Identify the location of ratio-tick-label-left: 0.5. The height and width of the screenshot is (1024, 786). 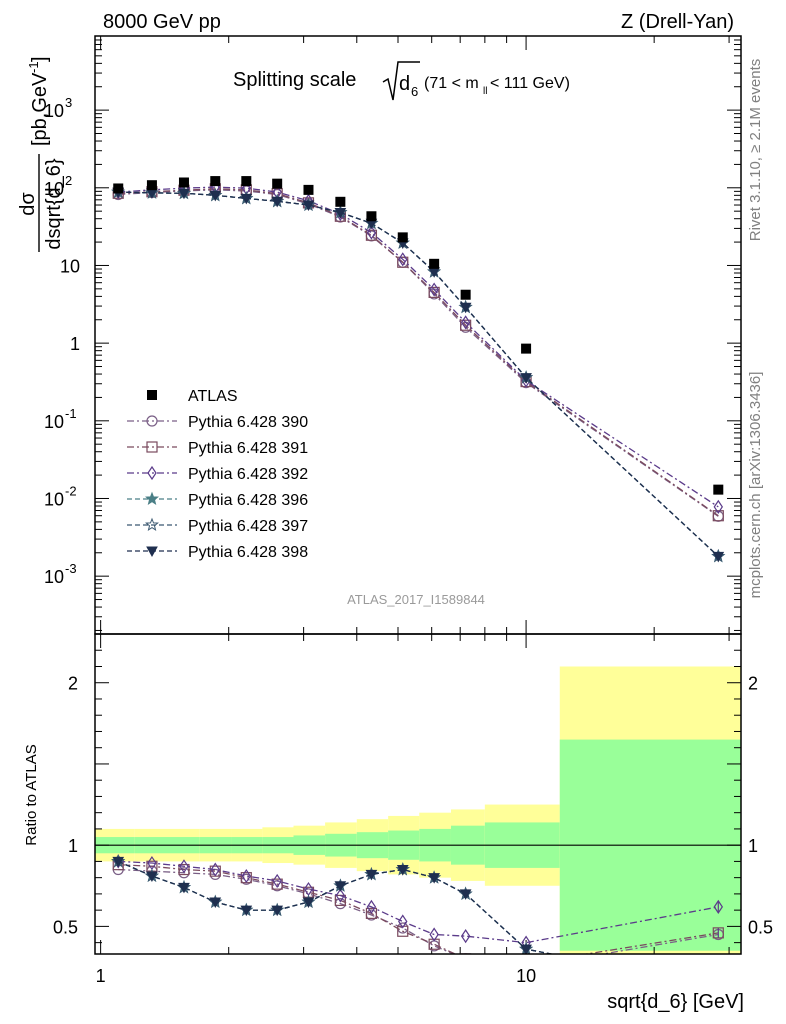
(65, 927).